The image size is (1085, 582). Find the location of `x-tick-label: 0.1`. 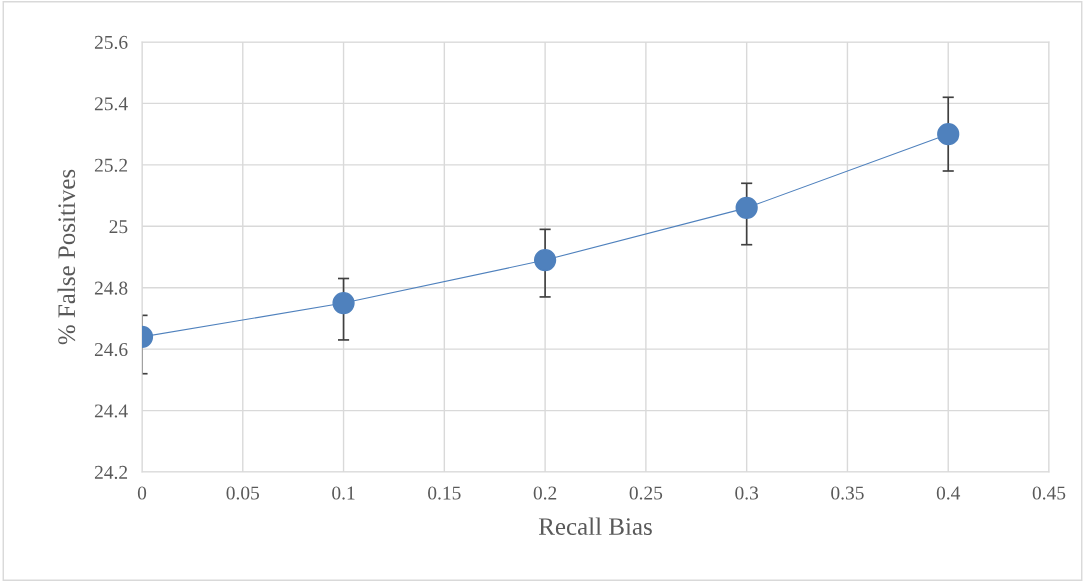

x-tick-label: 0.1 is located at coordinates (343, 493).